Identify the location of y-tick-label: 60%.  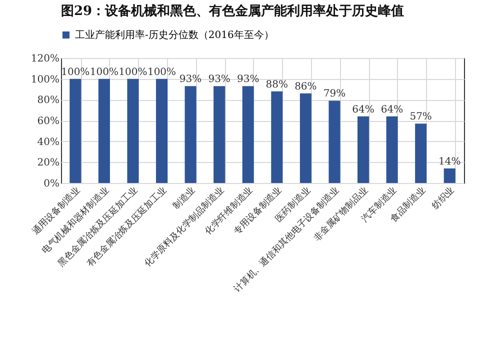
(48, 121).